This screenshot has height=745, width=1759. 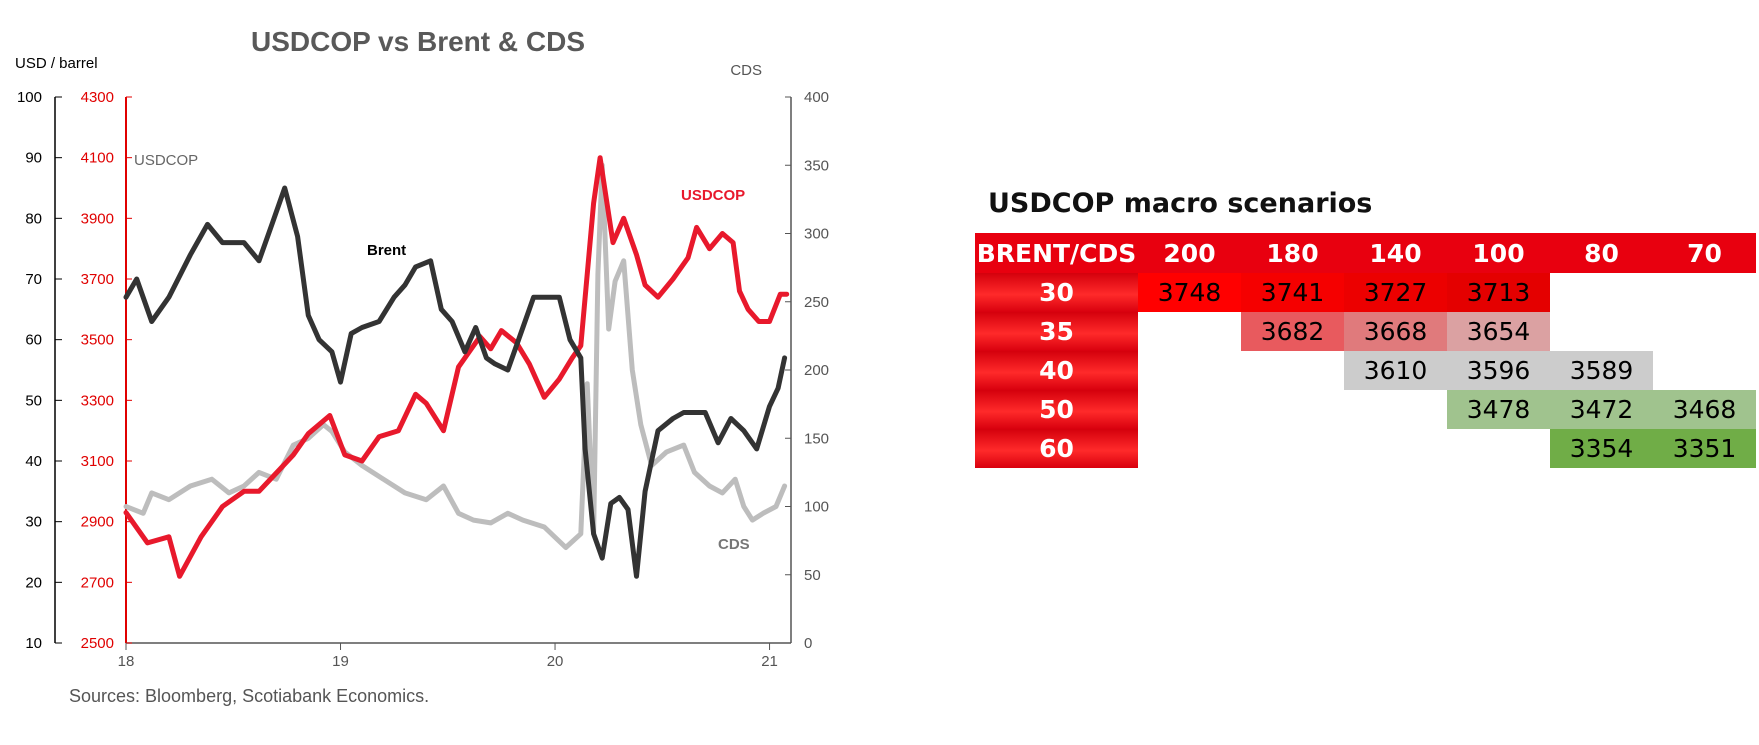 I want to click on left-outer-tick-label: 10, so click(x=33, y=643).